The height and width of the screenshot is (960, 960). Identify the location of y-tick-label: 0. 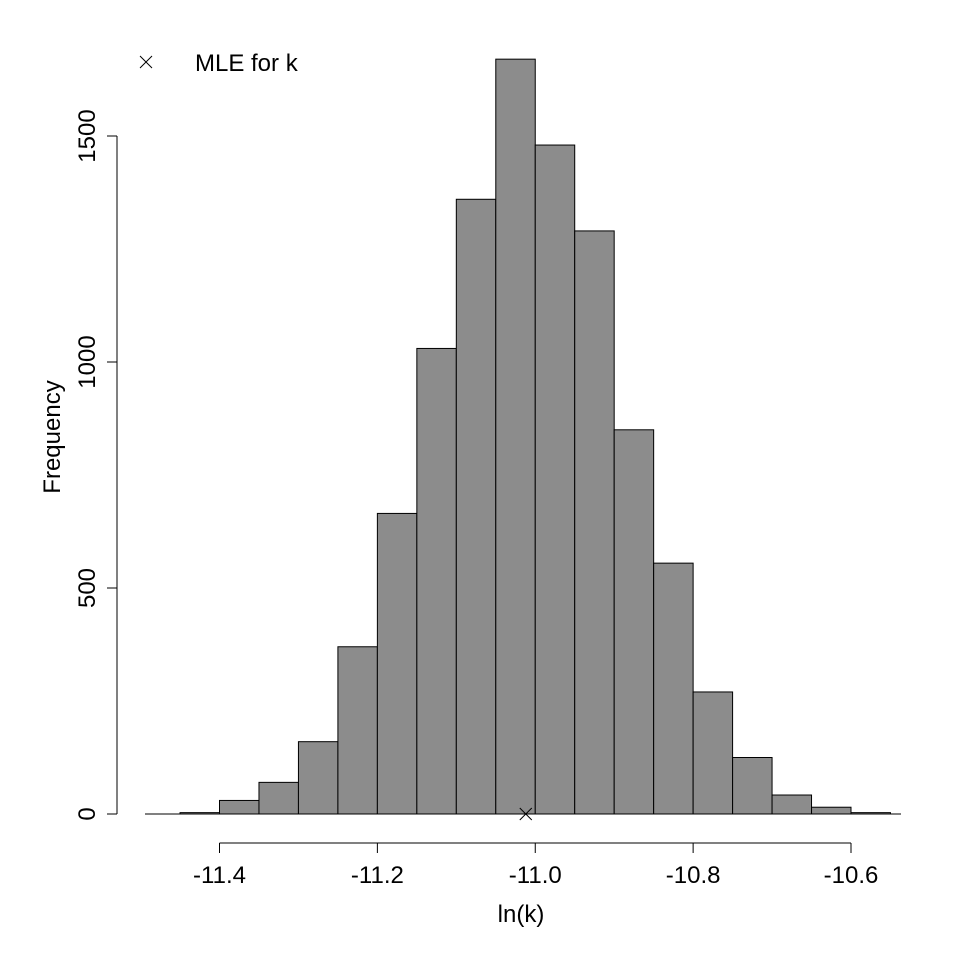
(87, 813).